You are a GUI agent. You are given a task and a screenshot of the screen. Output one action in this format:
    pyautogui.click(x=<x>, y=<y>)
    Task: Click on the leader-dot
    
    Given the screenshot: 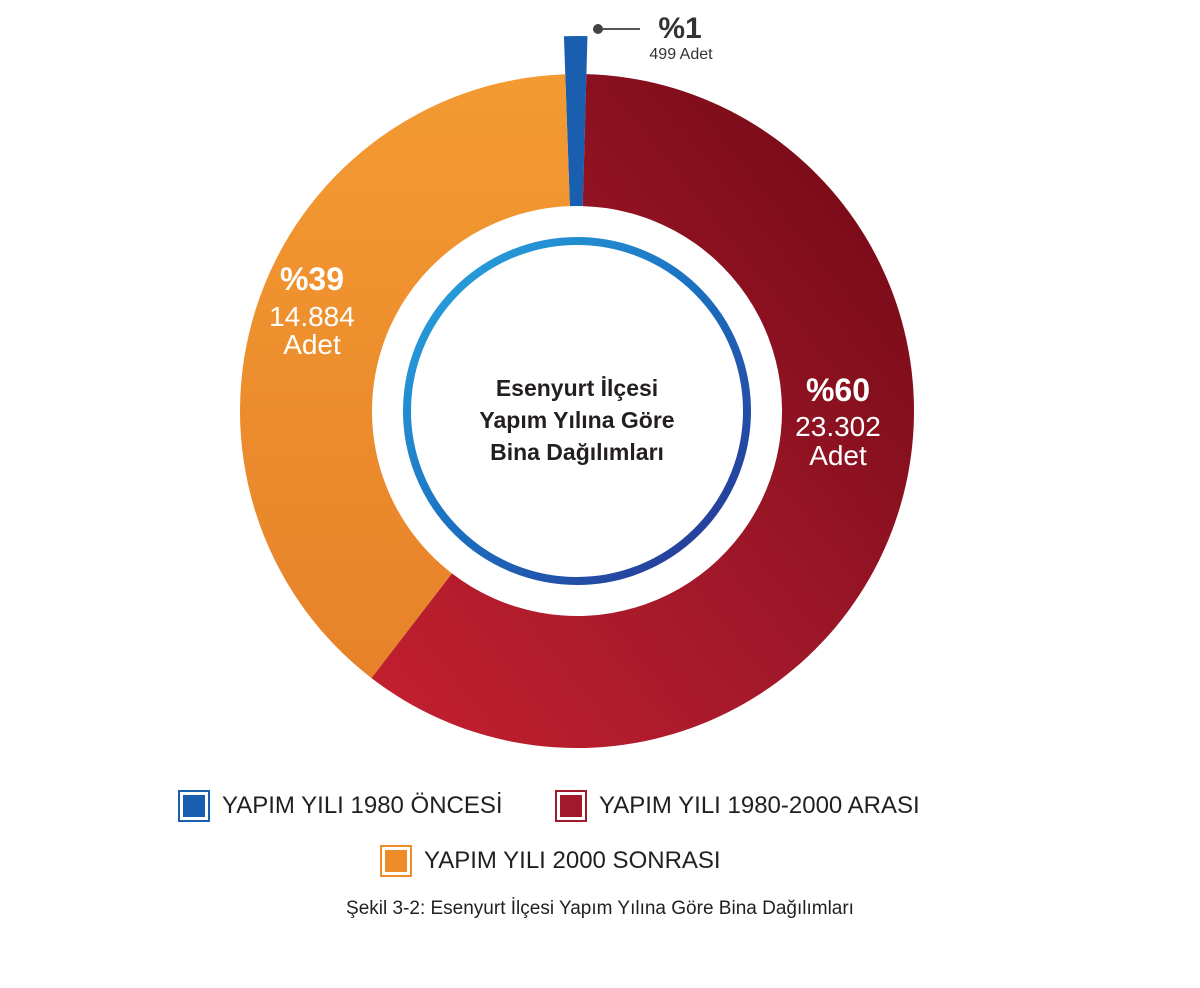 What is the action you would take?
    pyautogui.click(x=598, y=29)
    